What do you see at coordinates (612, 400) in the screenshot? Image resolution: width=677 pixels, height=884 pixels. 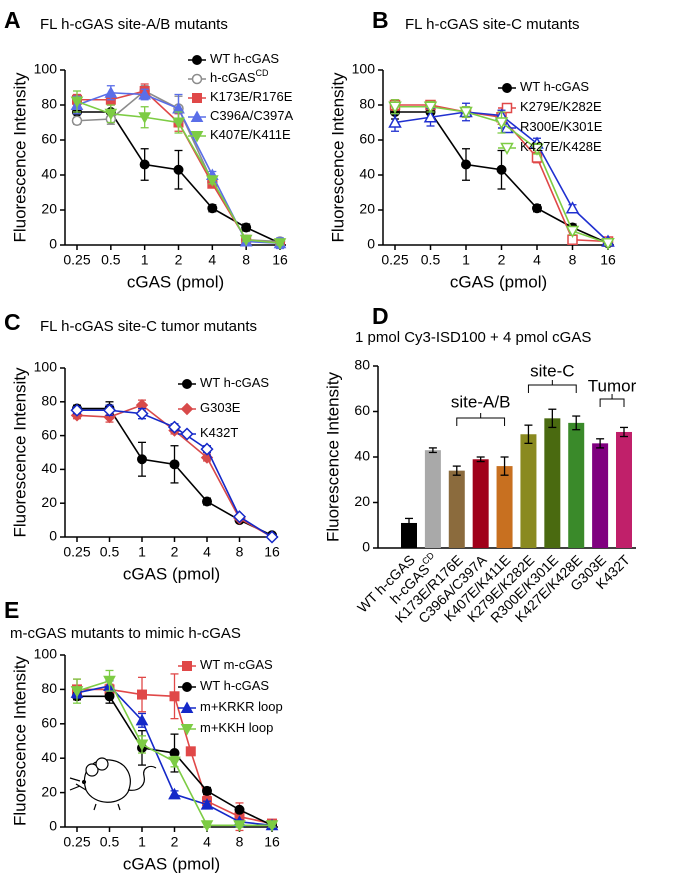 I see `bracket` at bounding box center [612, 400].